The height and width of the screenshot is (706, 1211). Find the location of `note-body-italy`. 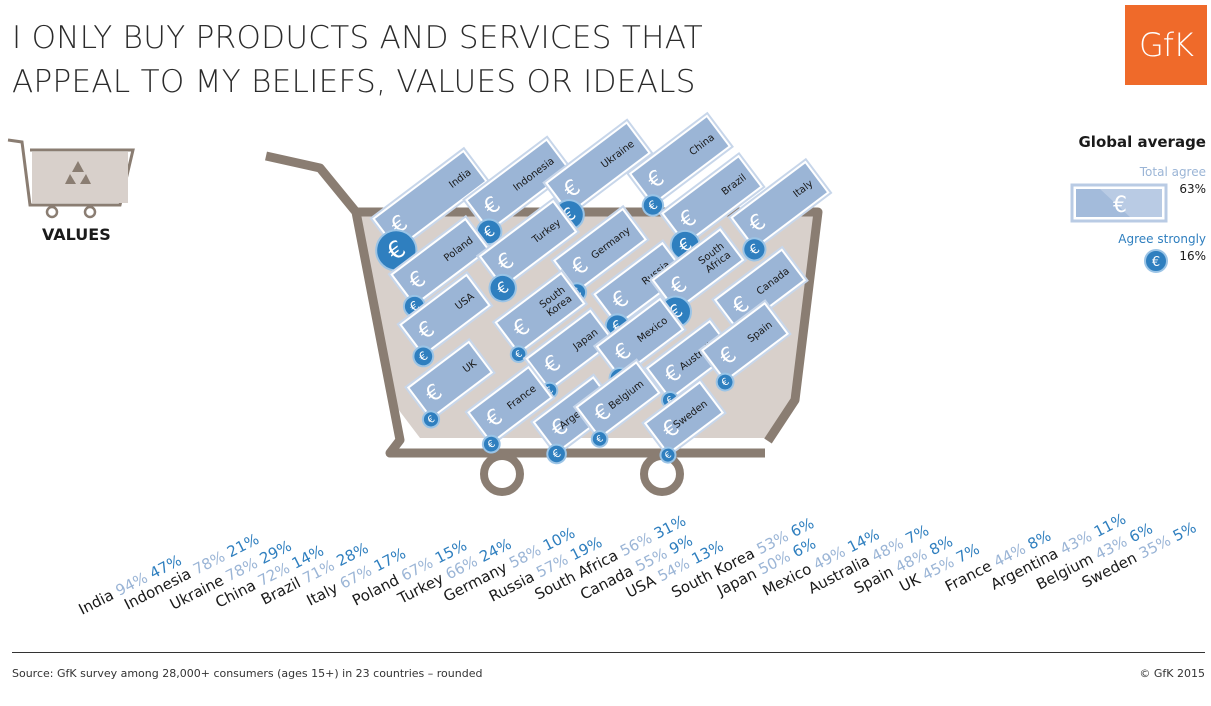

note-body-italy is located at coordinates (780, 205).